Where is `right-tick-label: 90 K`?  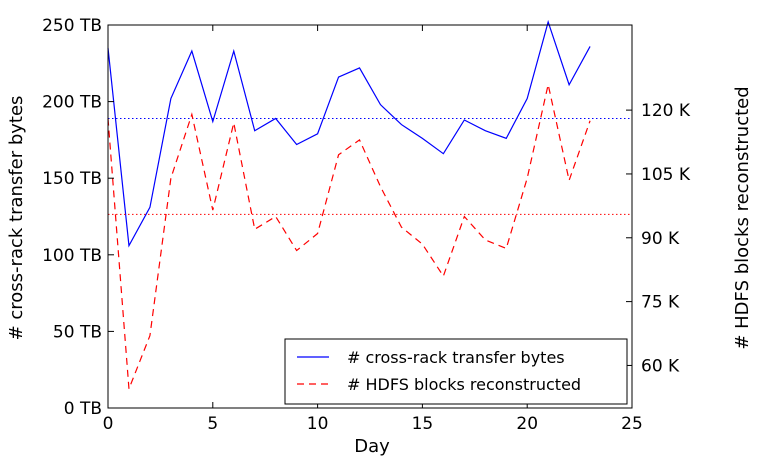
right-tick-label: 90 K is located at coordinates (660, 239).